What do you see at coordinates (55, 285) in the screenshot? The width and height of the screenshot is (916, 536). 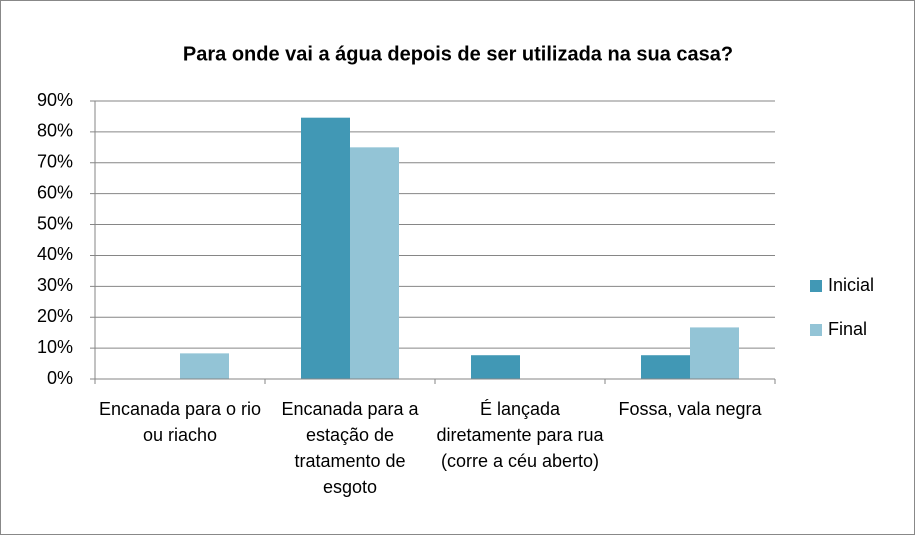 I see `y-tick-label: 30%` at bounding box center [55, 285].